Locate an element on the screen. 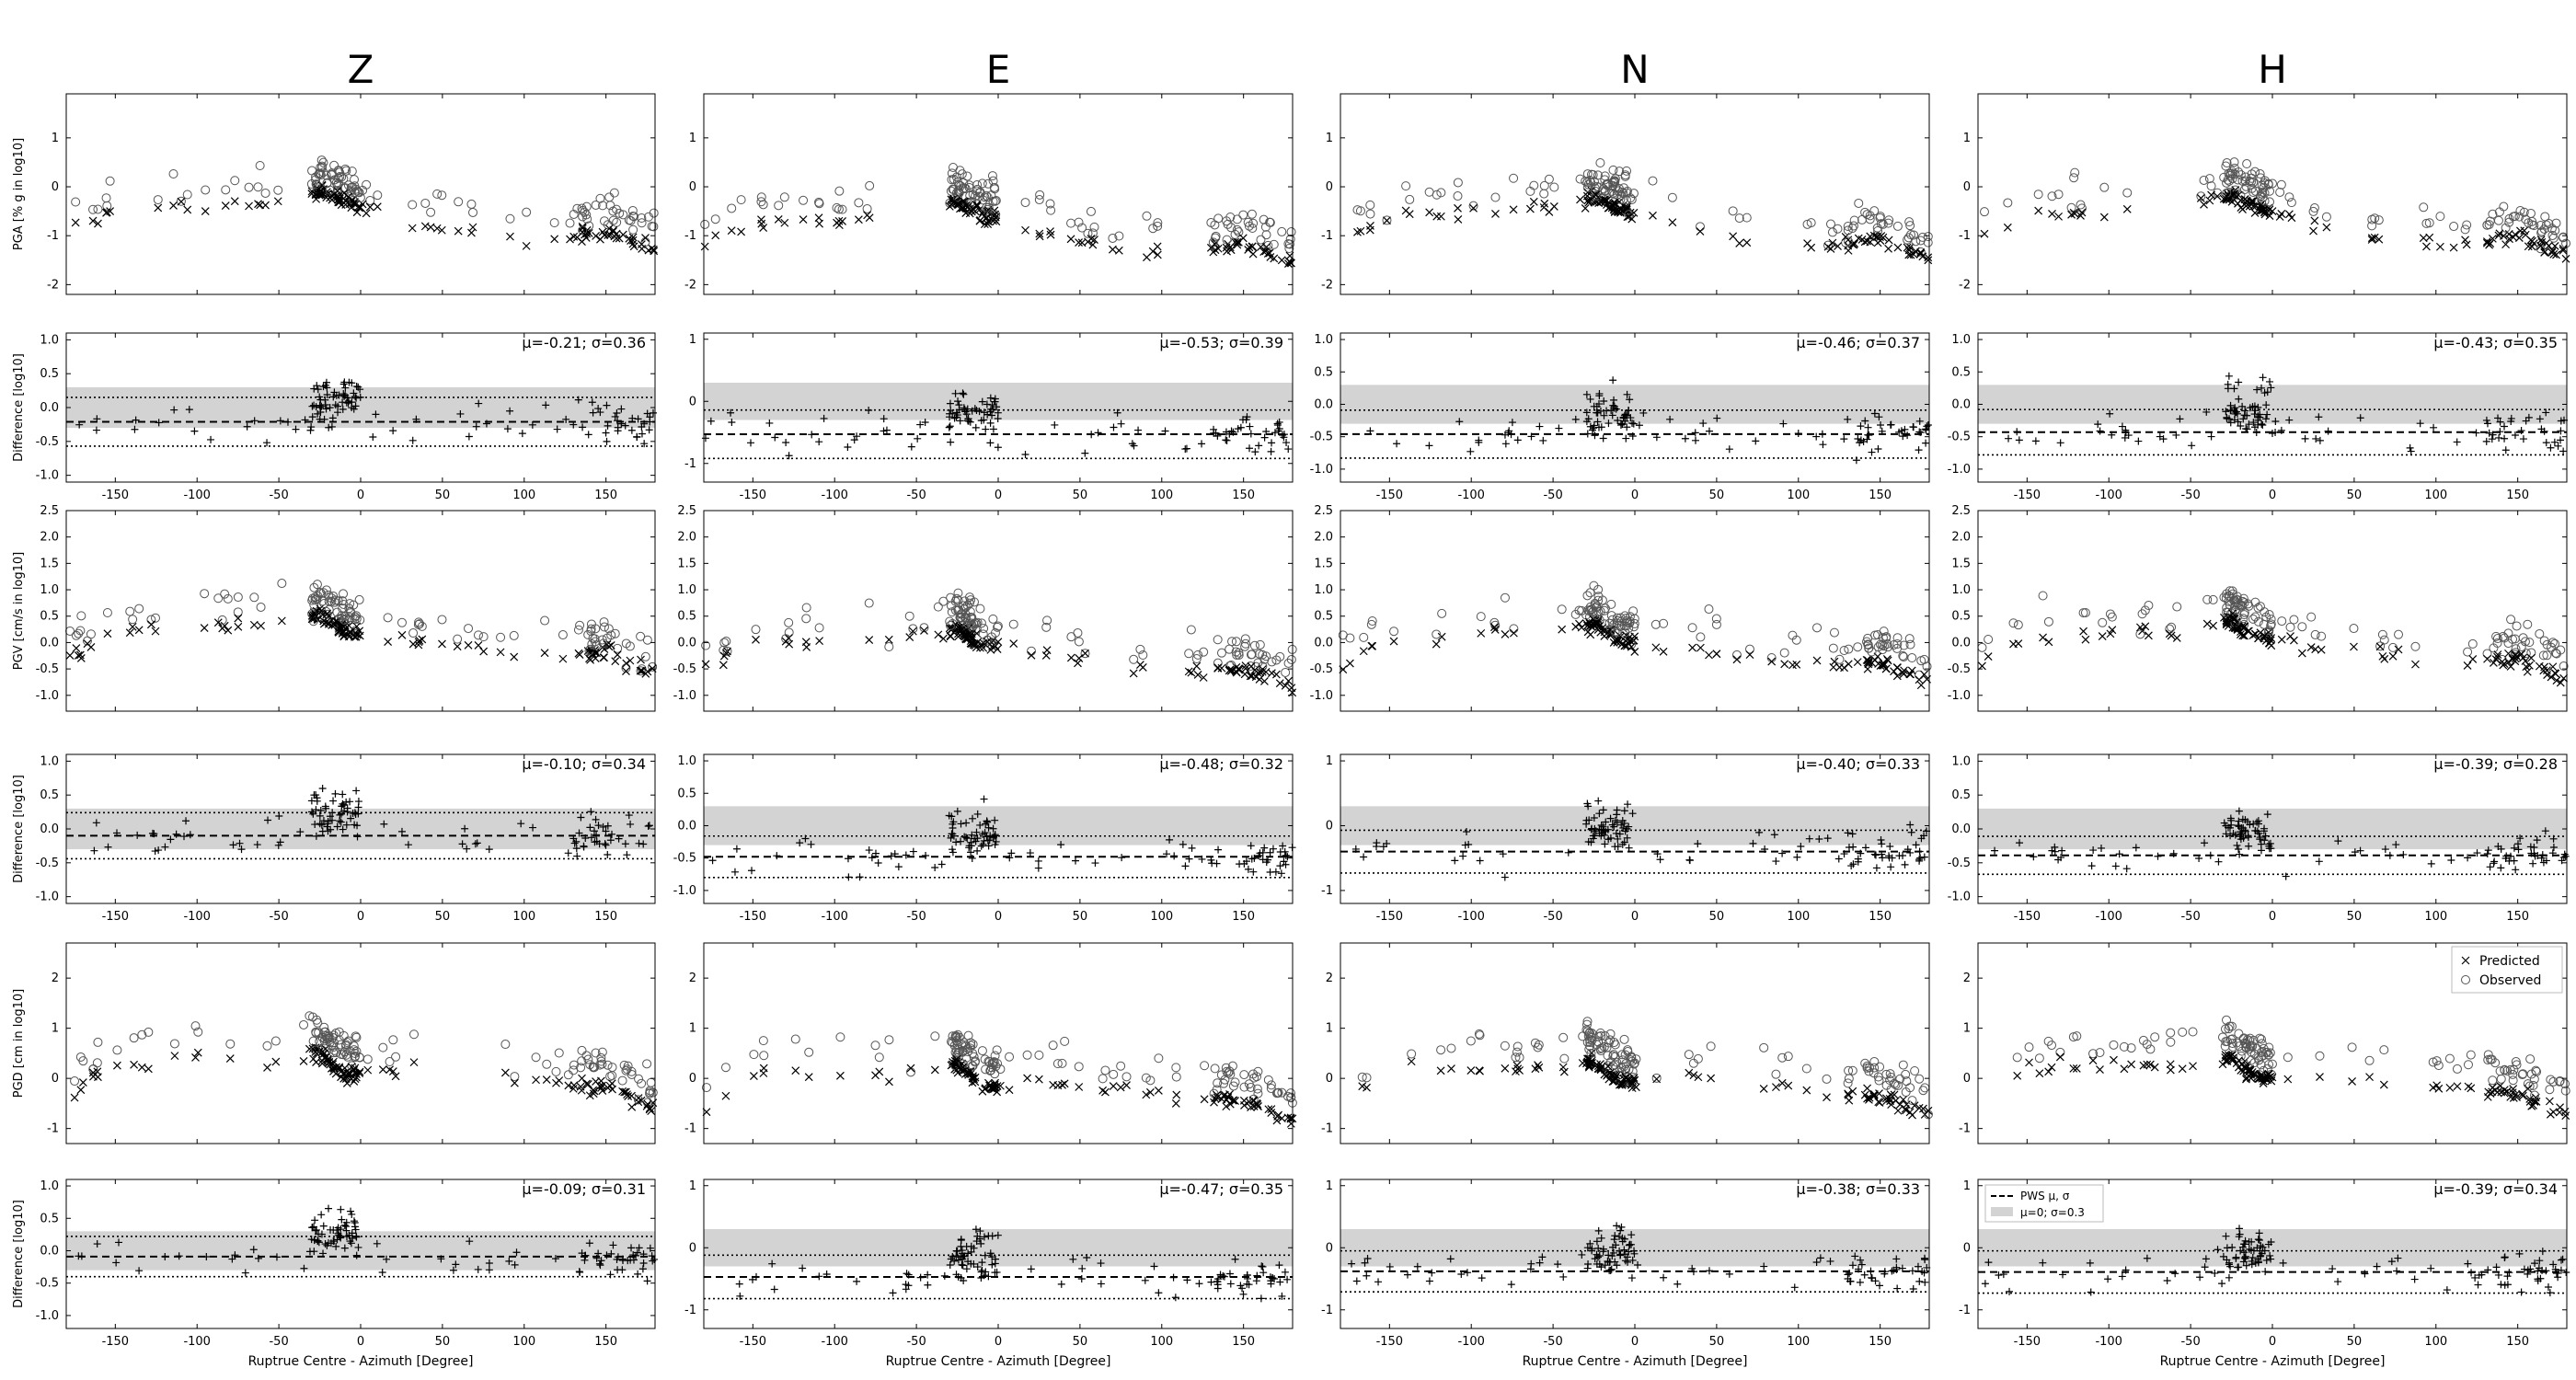  diff-ytick-label: -1 is located at coordinates (690, 1310).